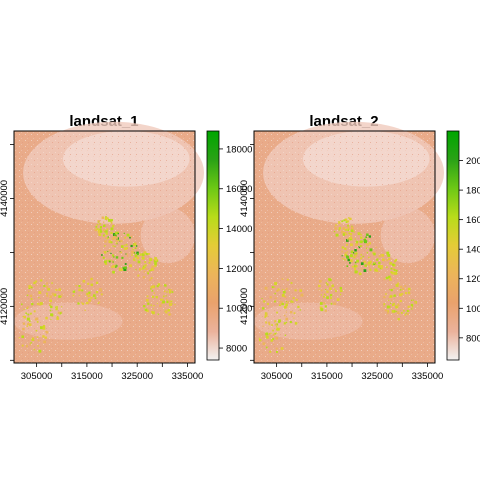  What do you see at coordinates (473, 220) in the screenshot?
I see `legend-tick-label: 160` at bounding box center [473, 220].